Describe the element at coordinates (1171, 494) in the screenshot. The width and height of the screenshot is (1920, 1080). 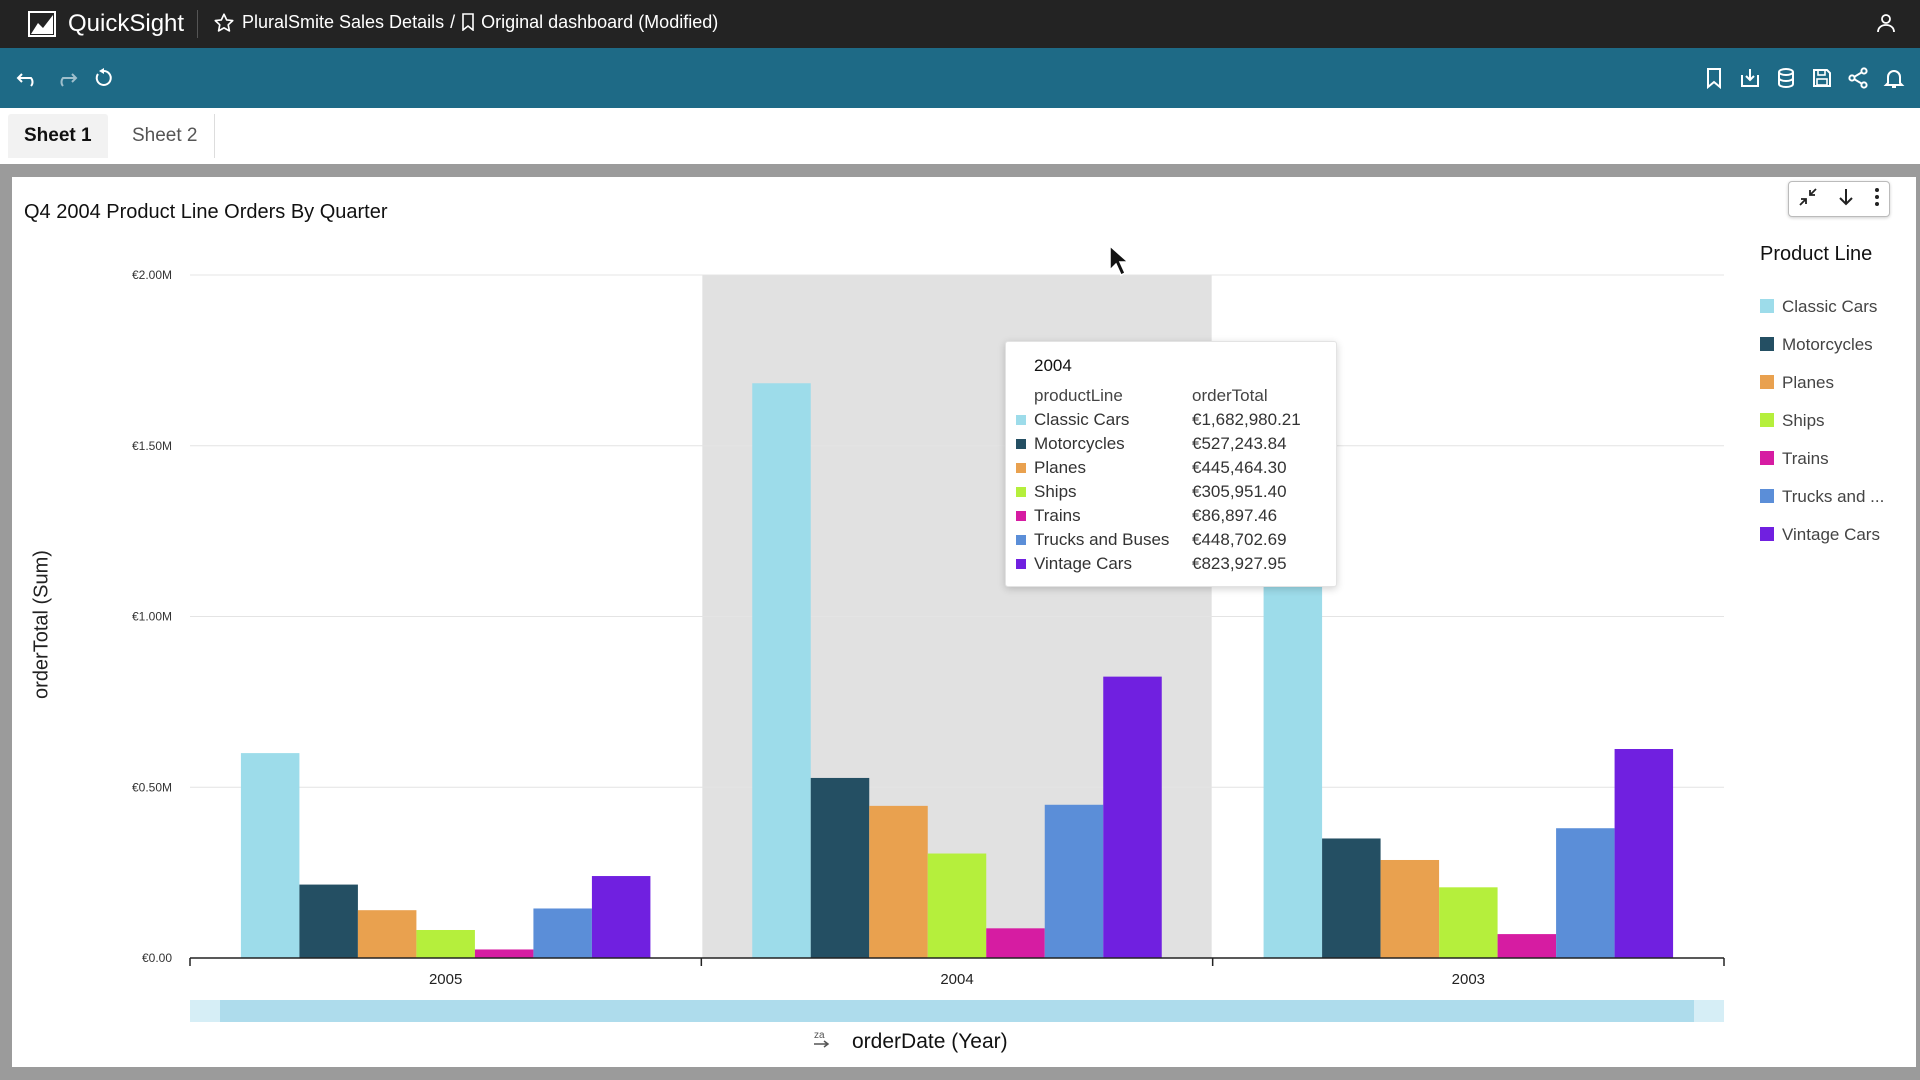
I see `tooltip-row: Ships €305,951.40` at that location.